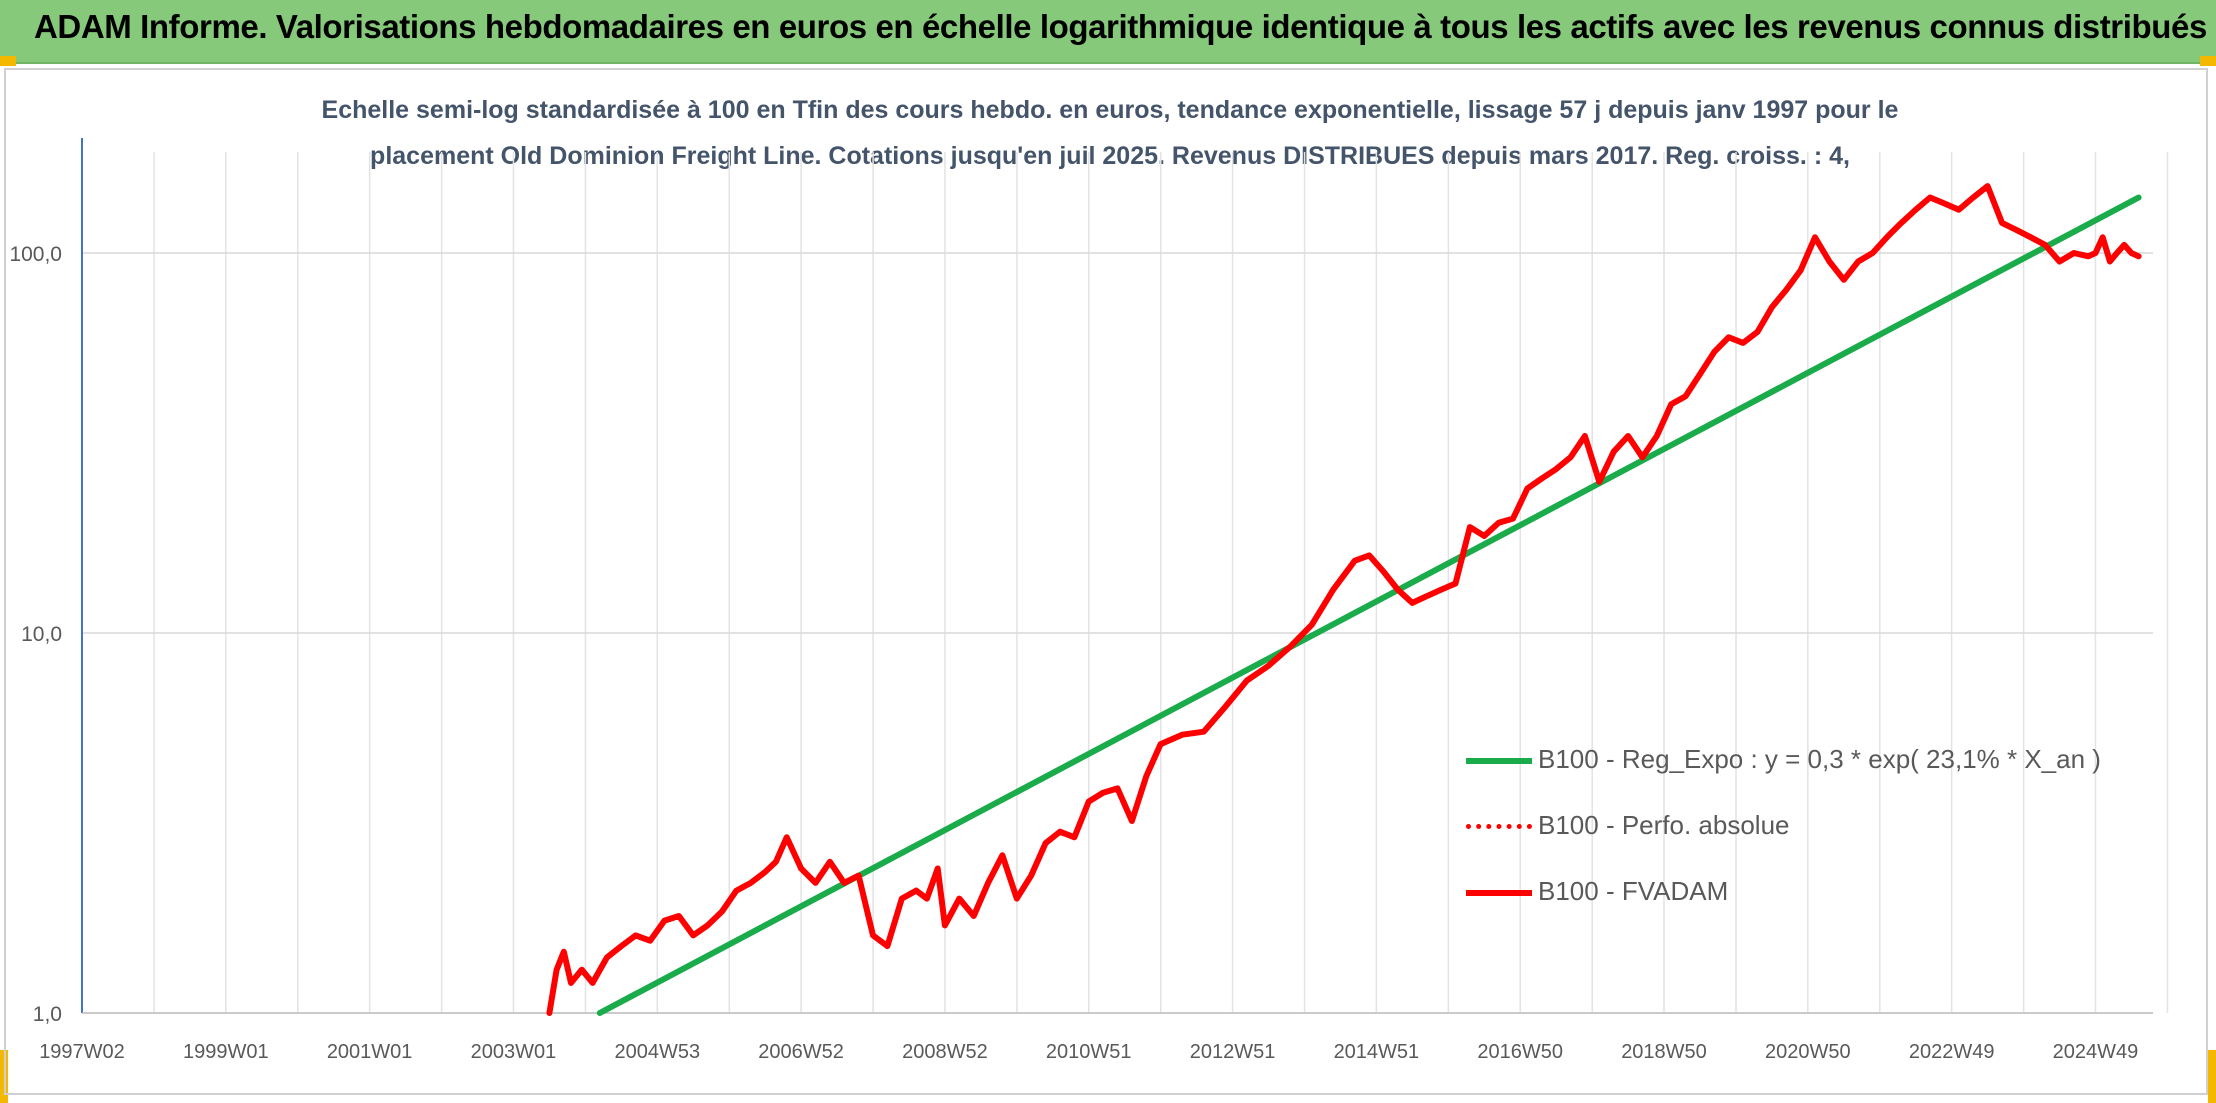 Image resolution: width=2216 pixels, height=1103 pixels. I want to click on y-tick-label: 1,0, so click(47, 1014).